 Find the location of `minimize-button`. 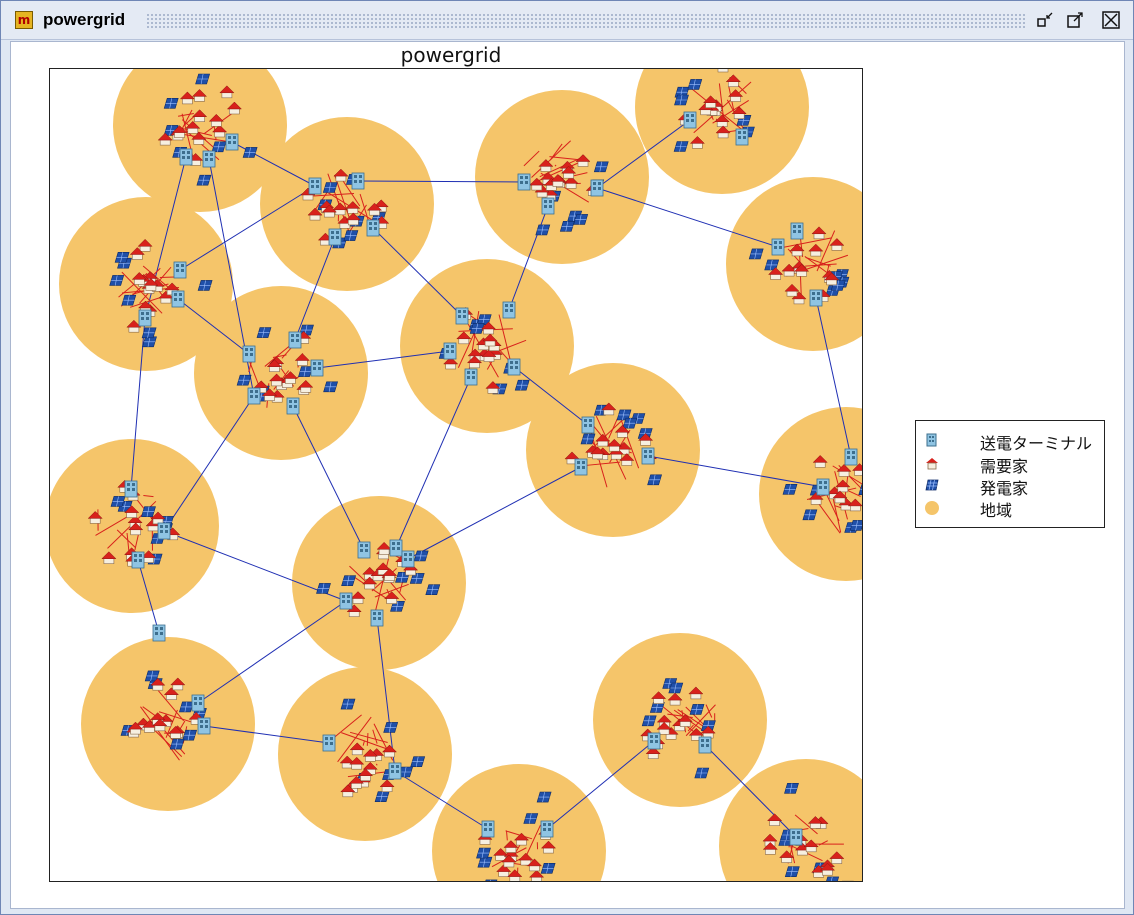

minimize-button is located at coordinates (1045, 20).